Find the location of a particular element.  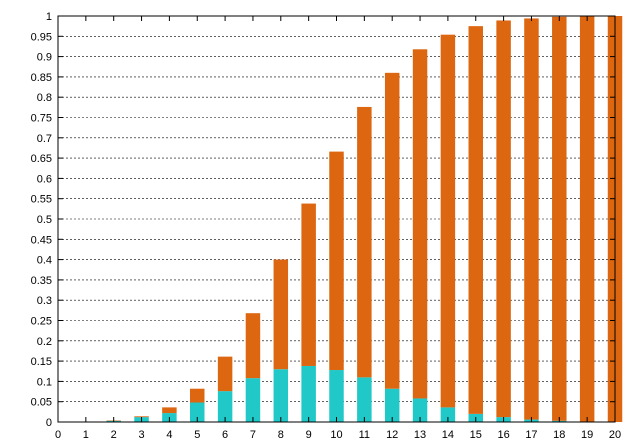

y-tick-label: 0.15 is located at coordinates (41, 362).